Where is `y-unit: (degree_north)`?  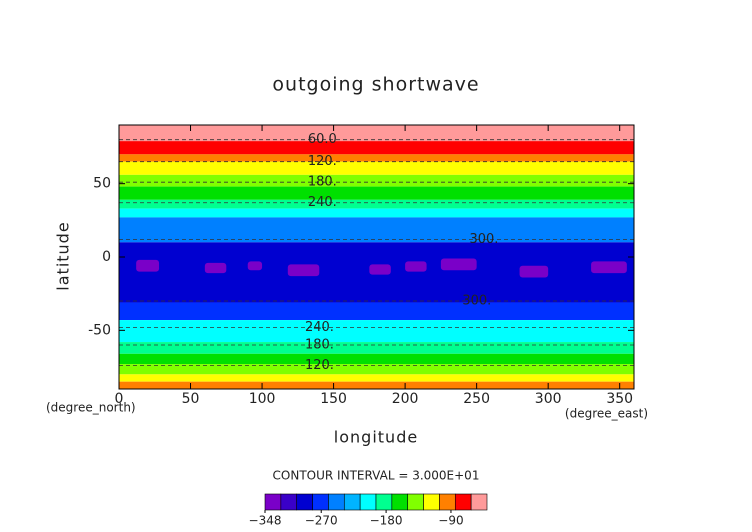
y-unit: (degree_north) is located at coordinates (91, 408).